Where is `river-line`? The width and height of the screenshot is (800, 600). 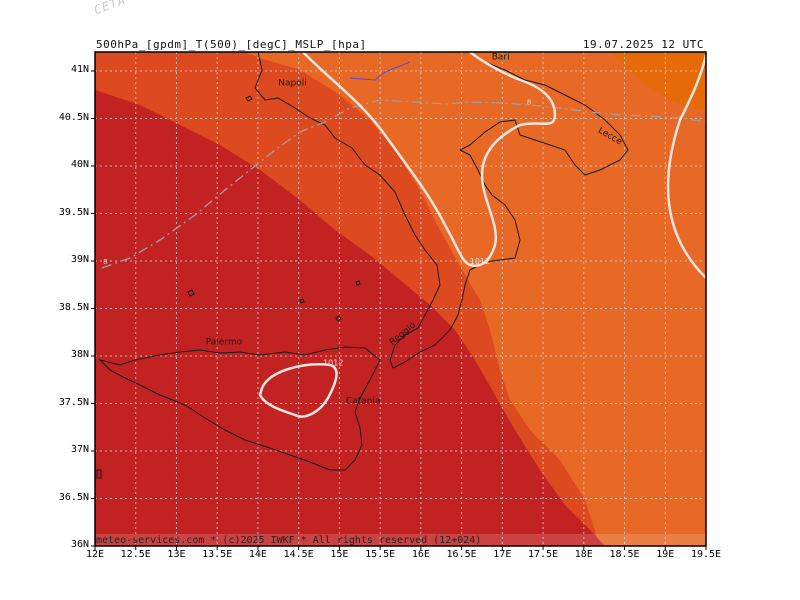 river-line is located at coordinates (380, 71).